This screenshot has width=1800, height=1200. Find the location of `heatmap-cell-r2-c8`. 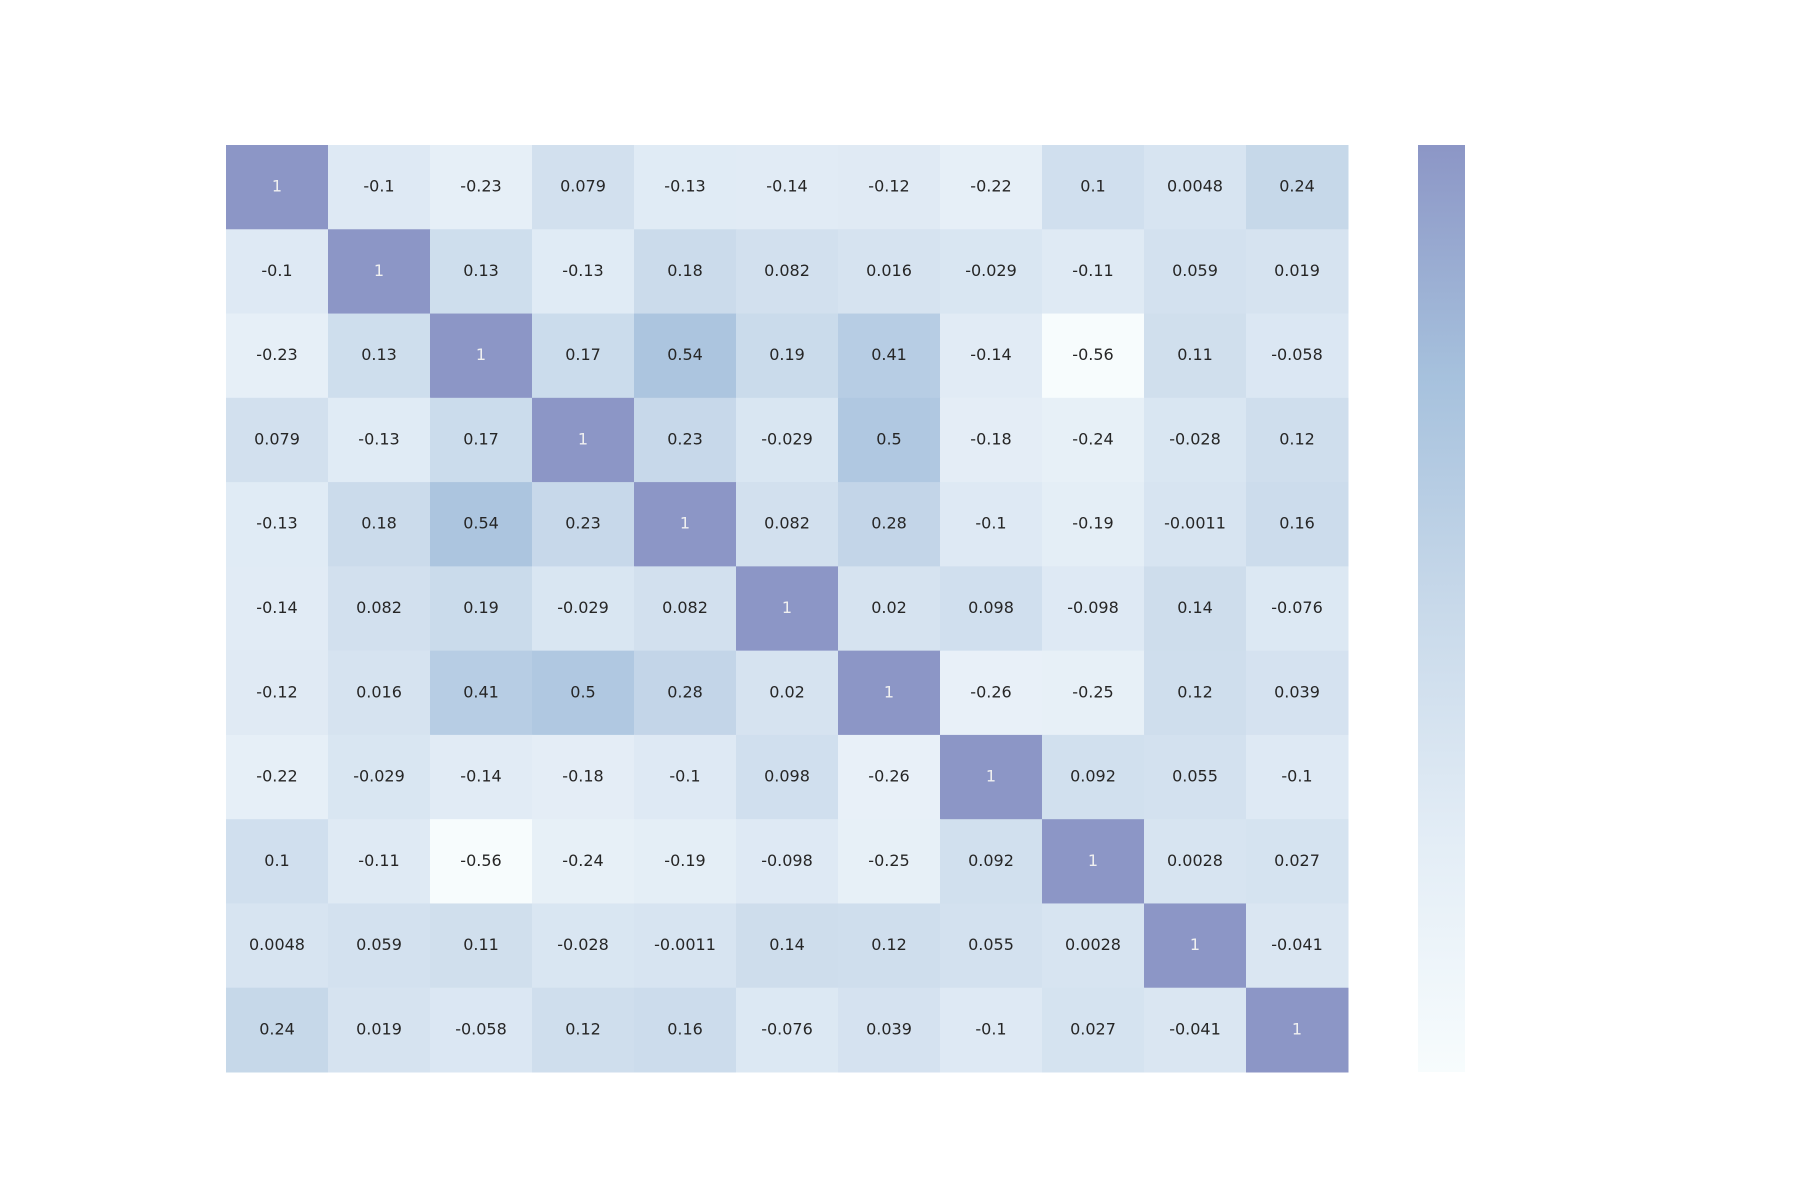

heatmap-cell-r2-c8 is located at coordinates (1093, 356).